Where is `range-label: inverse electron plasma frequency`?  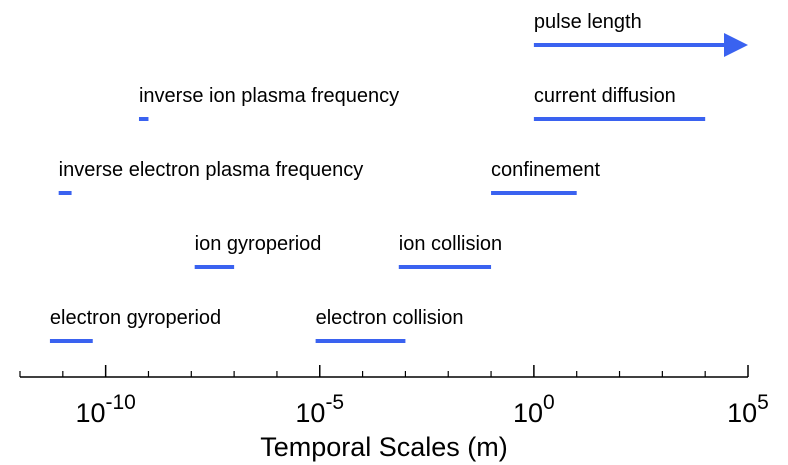
range-label: inverse electron plasma frequency is located at coordinates (211, 170).